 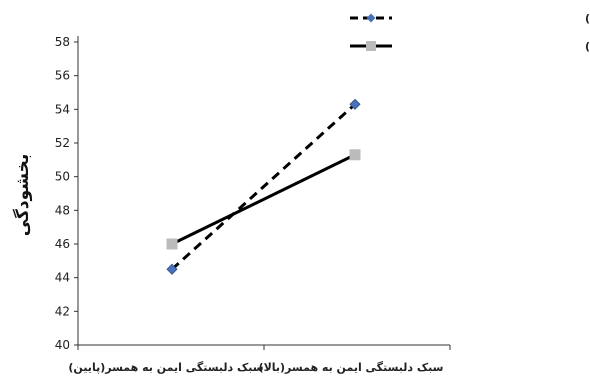 I want to click on y-tick-label: 44, so click(x=62, y=278).